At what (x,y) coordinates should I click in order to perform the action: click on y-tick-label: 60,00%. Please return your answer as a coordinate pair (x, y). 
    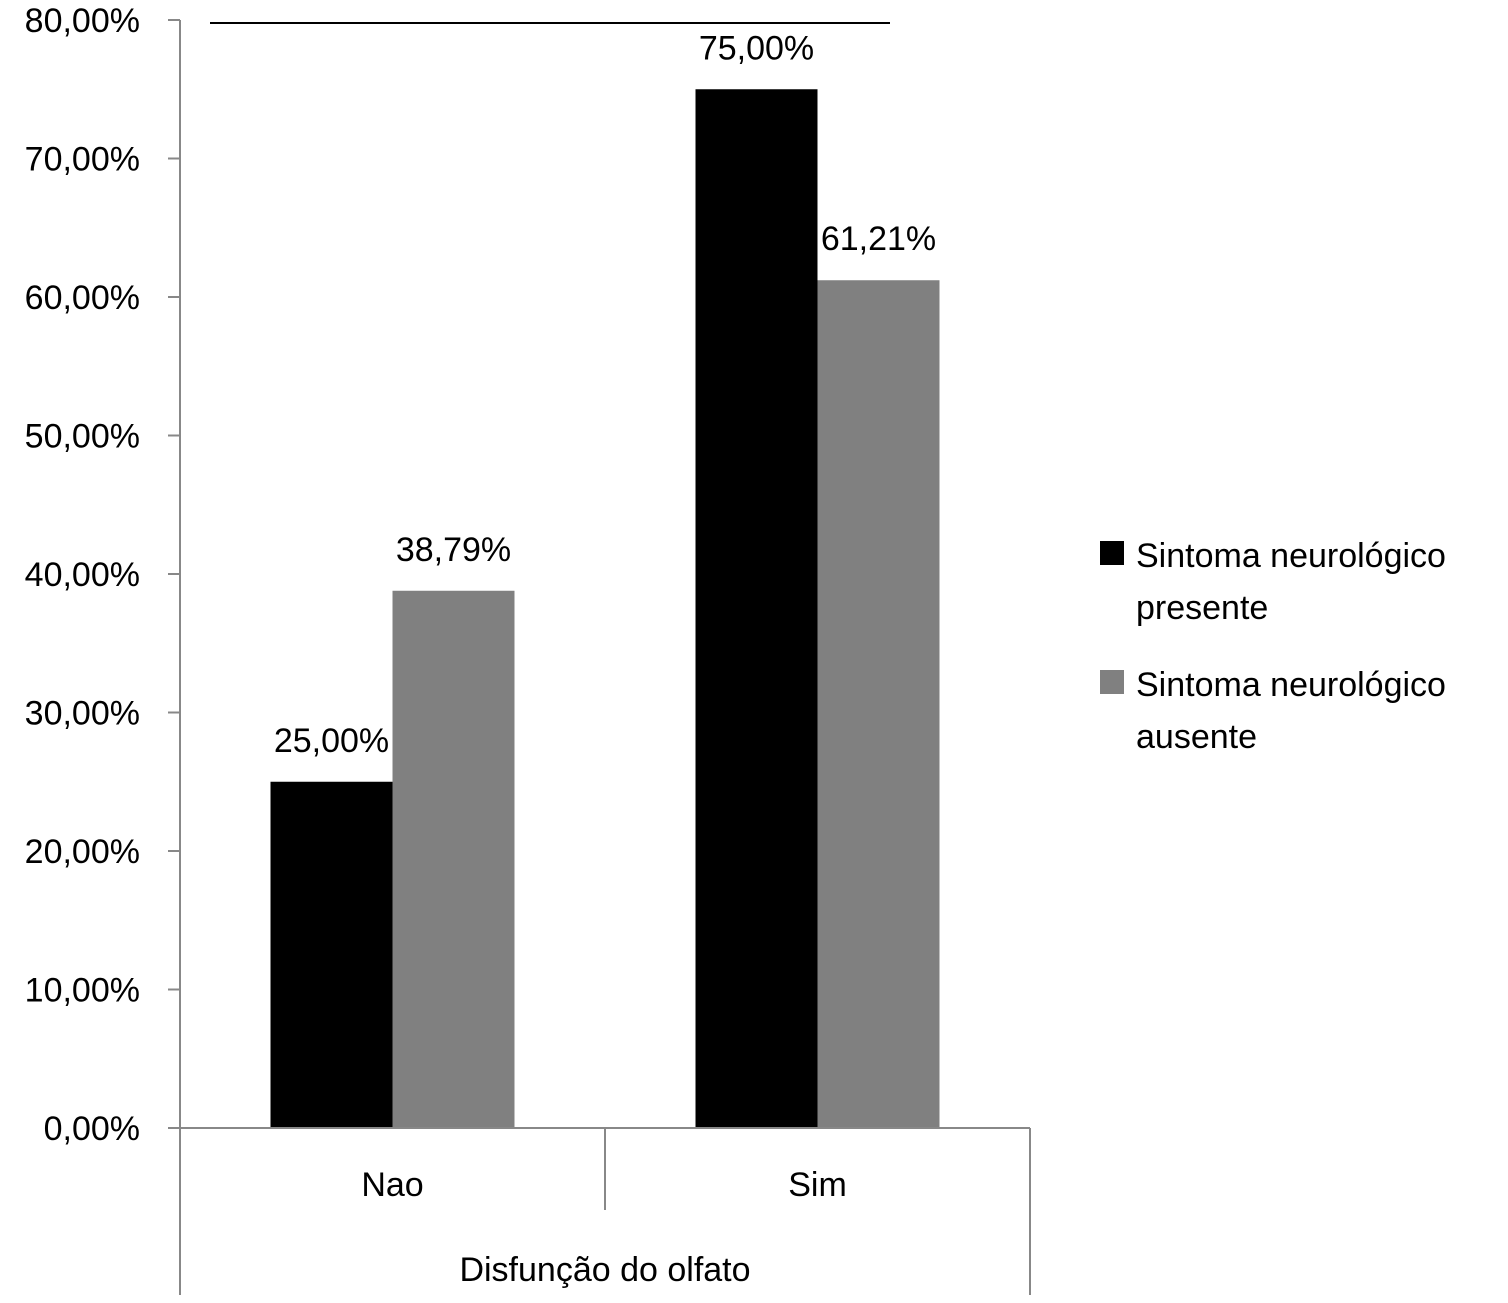
    Looking at the image, I should click on (82, 298).